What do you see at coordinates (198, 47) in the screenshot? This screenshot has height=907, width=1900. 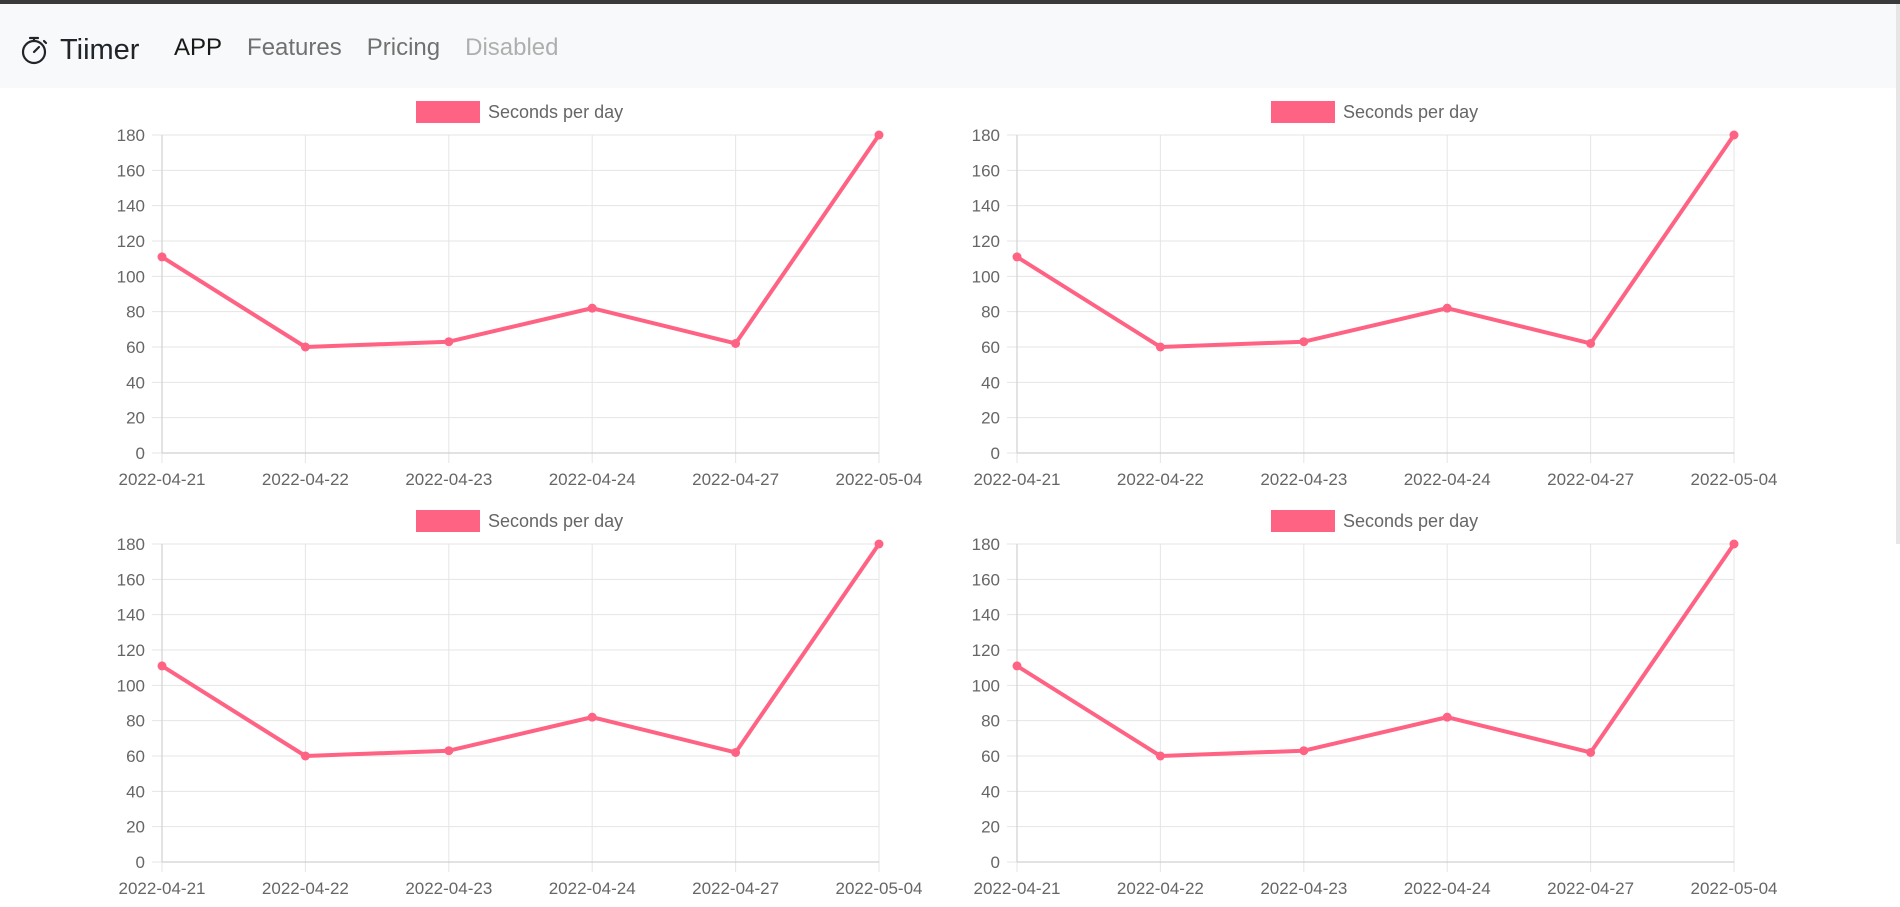 I see `nav-link-app: APP` at bounding box center [198, 47].